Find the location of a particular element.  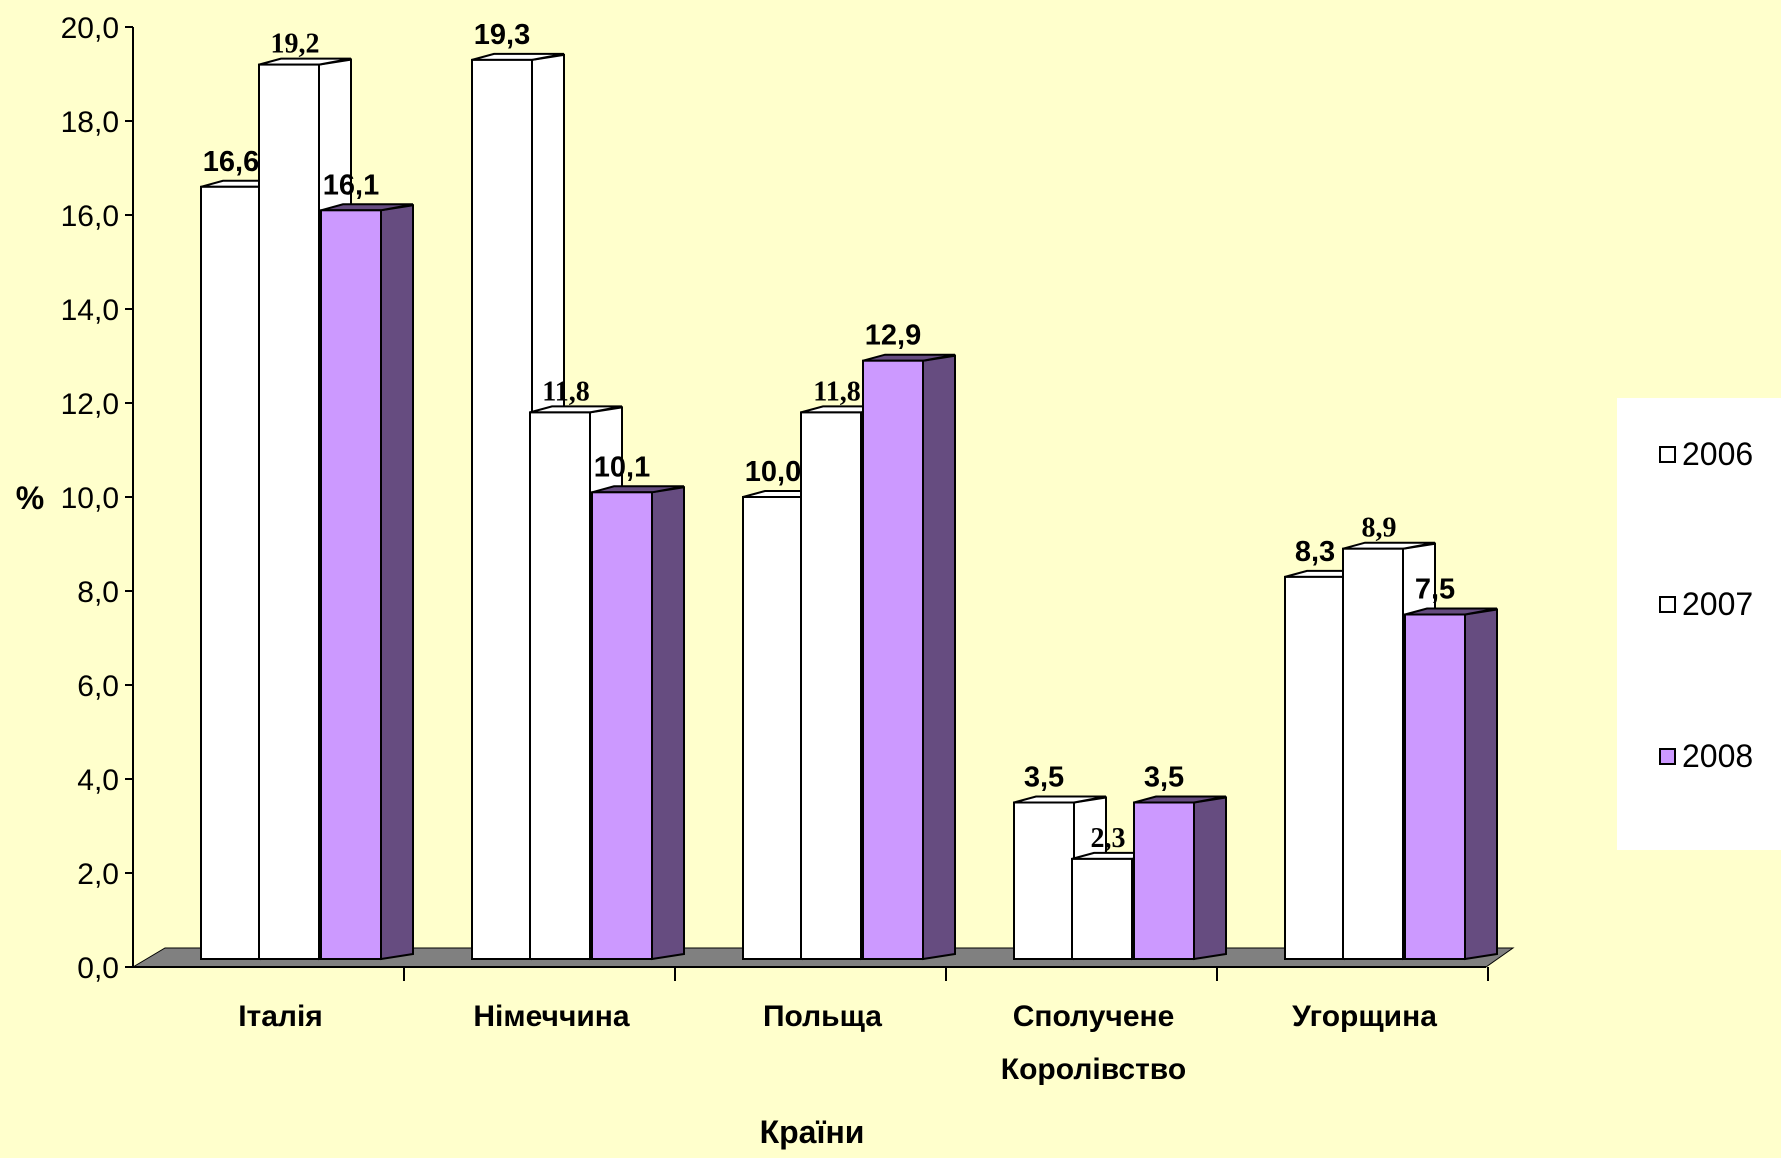

data-label: 16,1 is located at coordinates (351, 185).